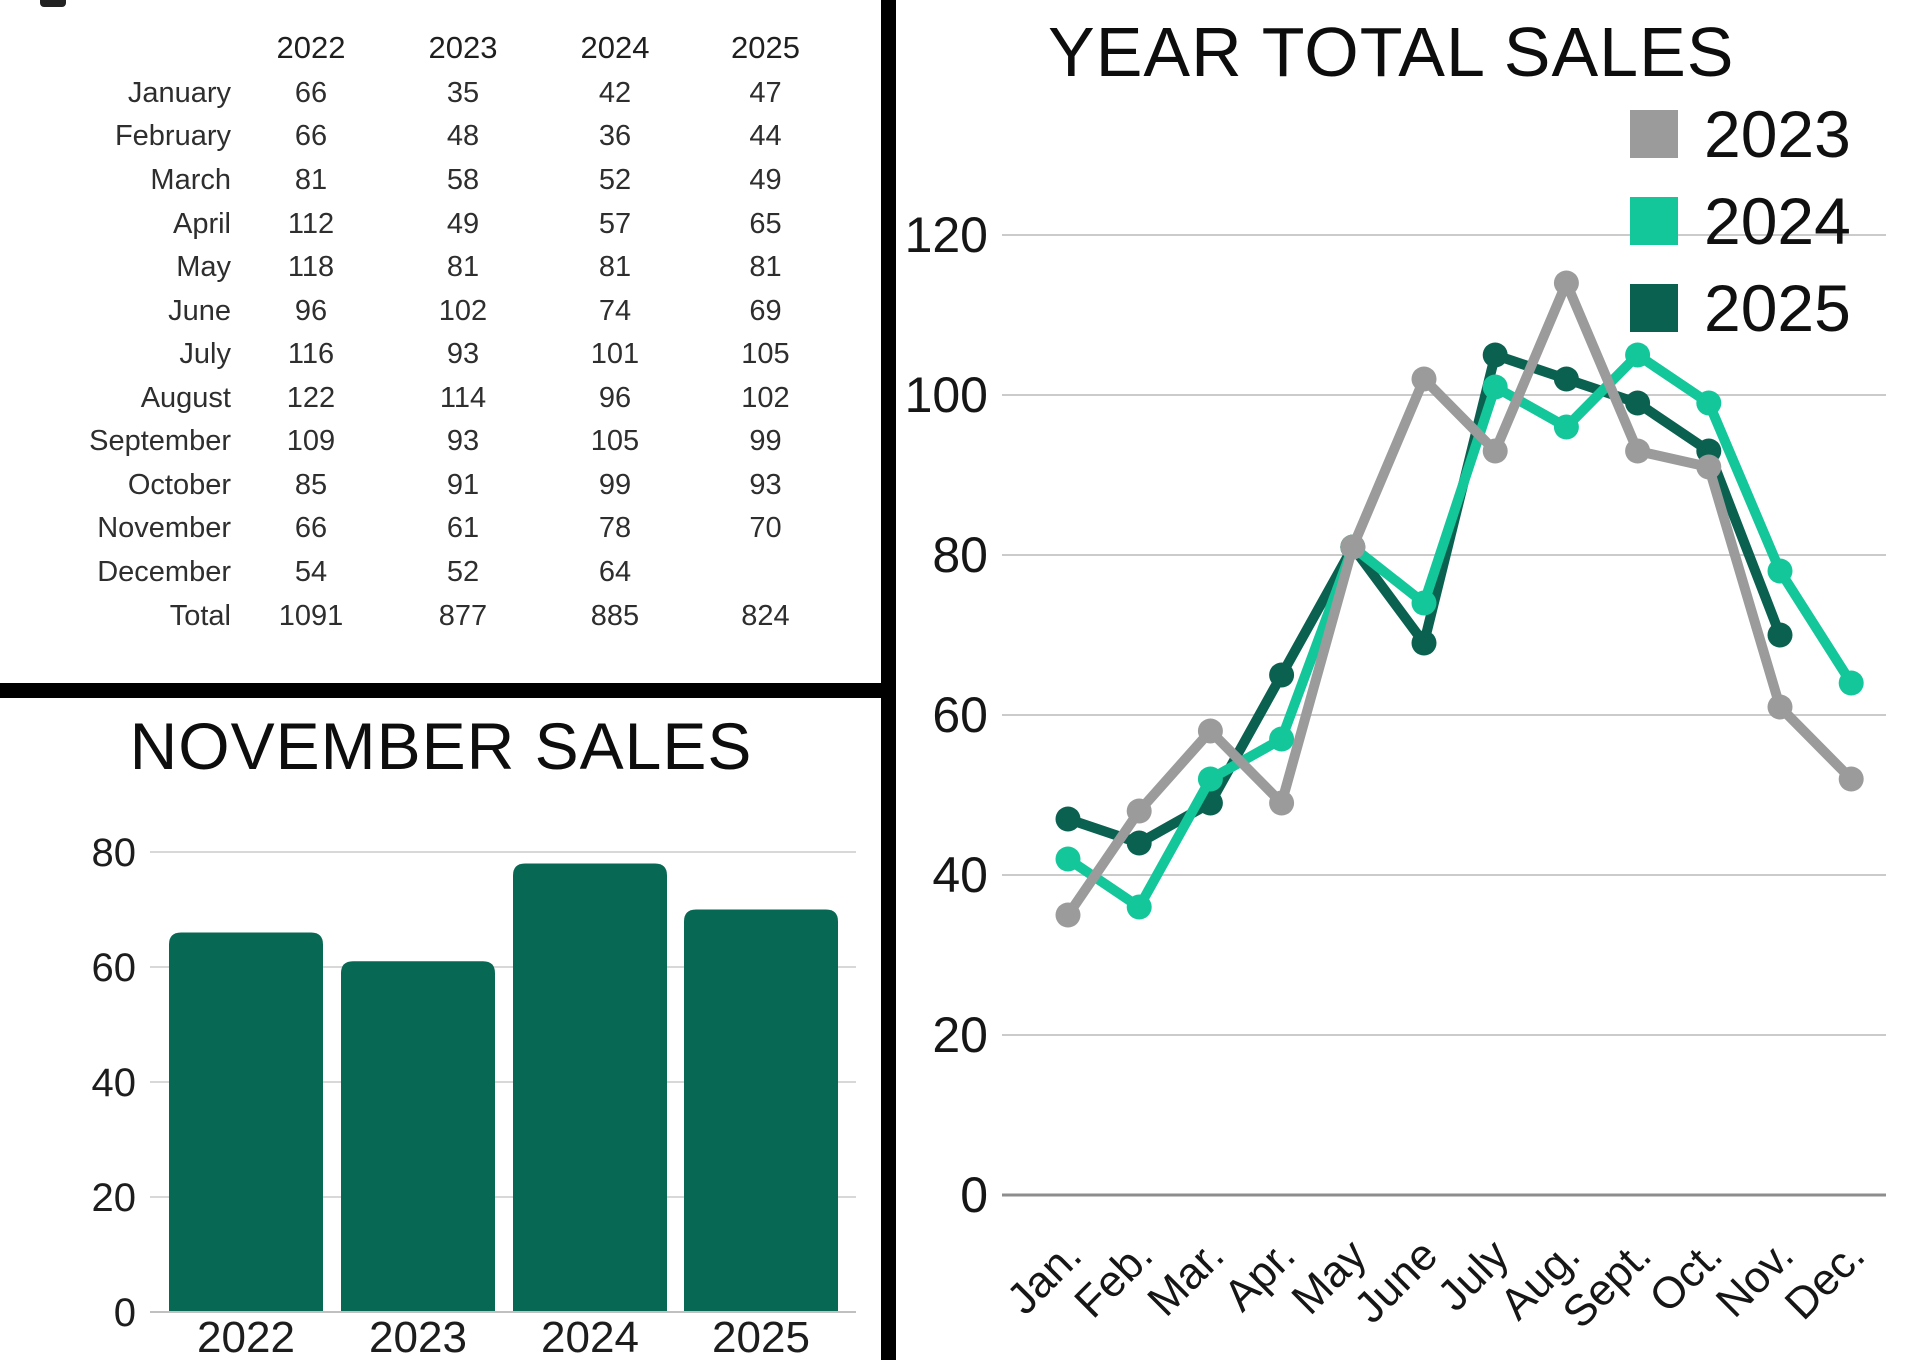  What do you see at coordinates (53, 3) in the screenshot?
I see `corner-artifact` at bounding box center [53, 3].